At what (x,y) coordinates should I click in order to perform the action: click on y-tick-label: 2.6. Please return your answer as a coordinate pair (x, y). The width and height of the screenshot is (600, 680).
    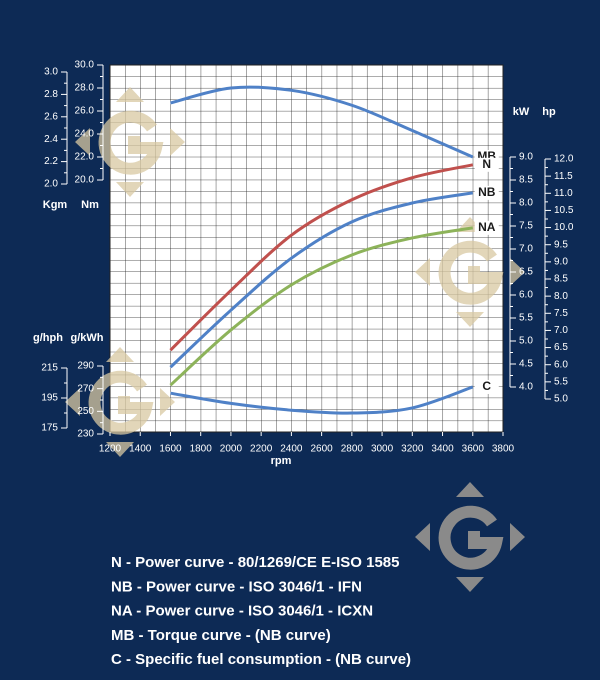
    Looking at the image, I should click on (51, 116).